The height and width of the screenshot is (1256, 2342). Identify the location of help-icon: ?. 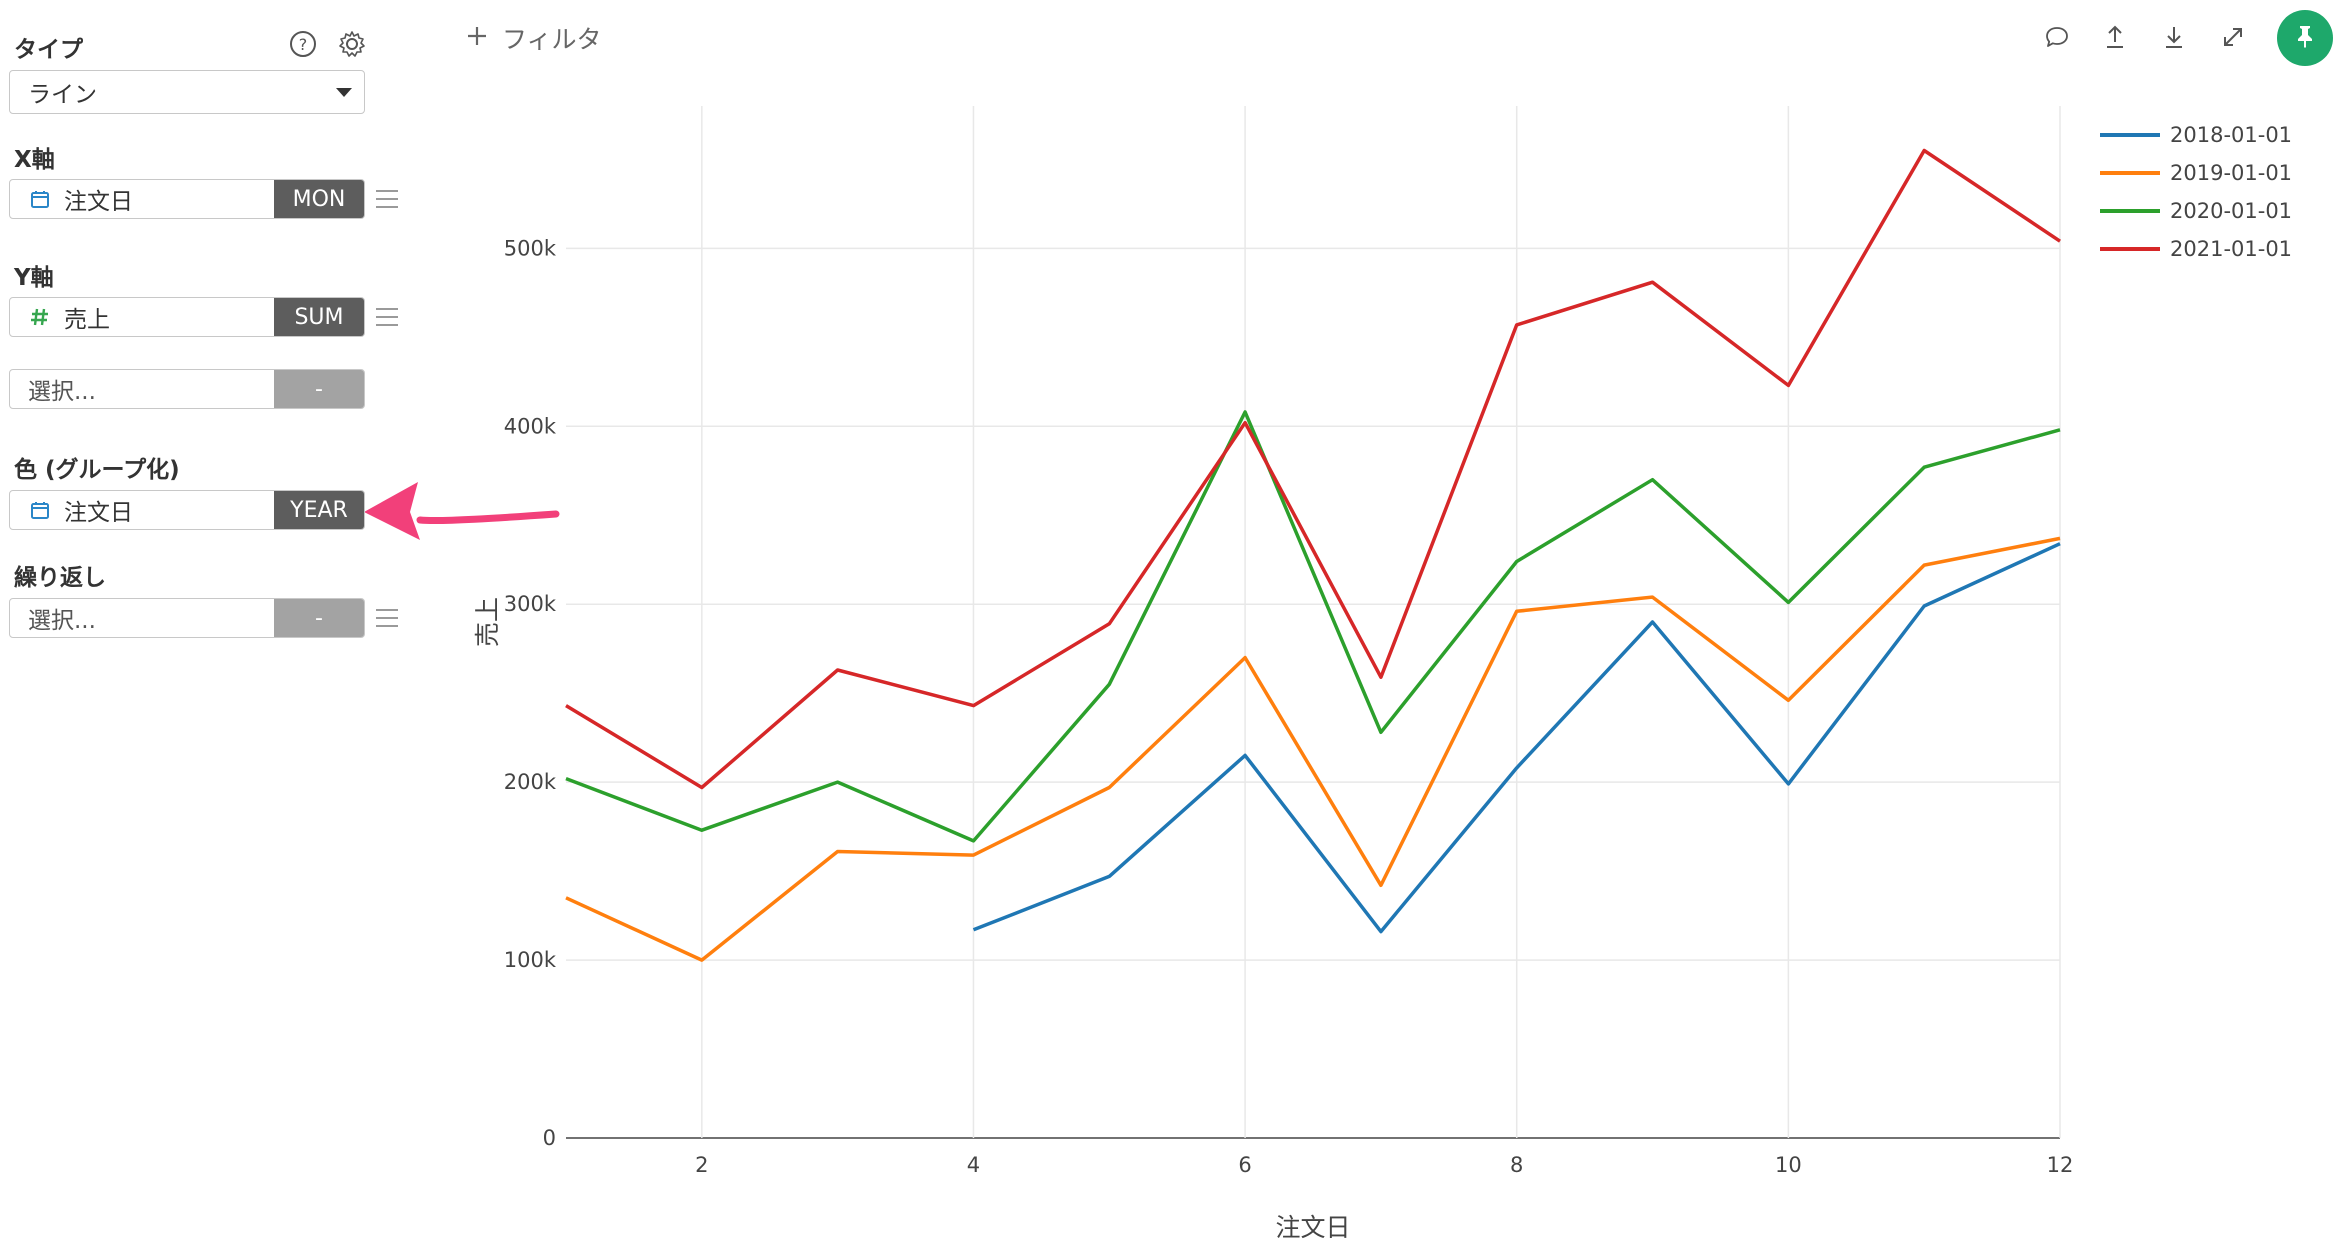
(303, 44).